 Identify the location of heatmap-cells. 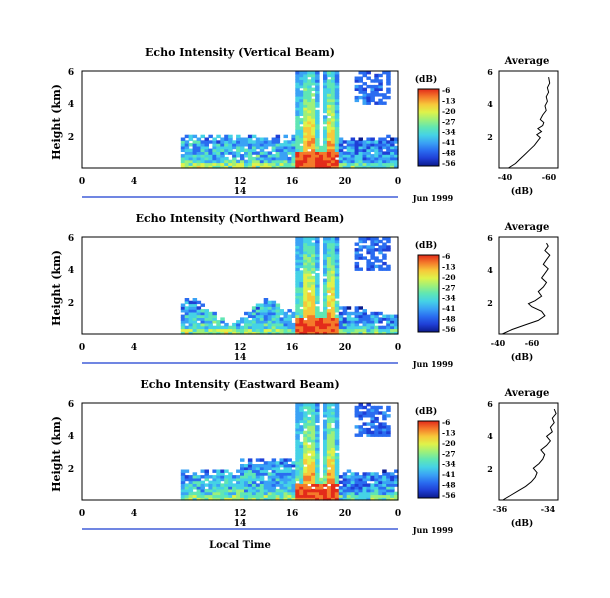
(289, 286).